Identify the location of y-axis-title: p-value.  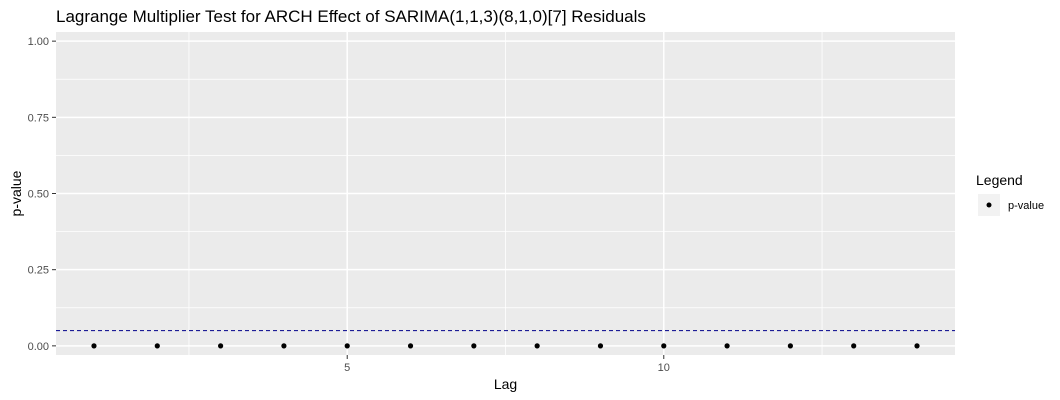
(16, 193).